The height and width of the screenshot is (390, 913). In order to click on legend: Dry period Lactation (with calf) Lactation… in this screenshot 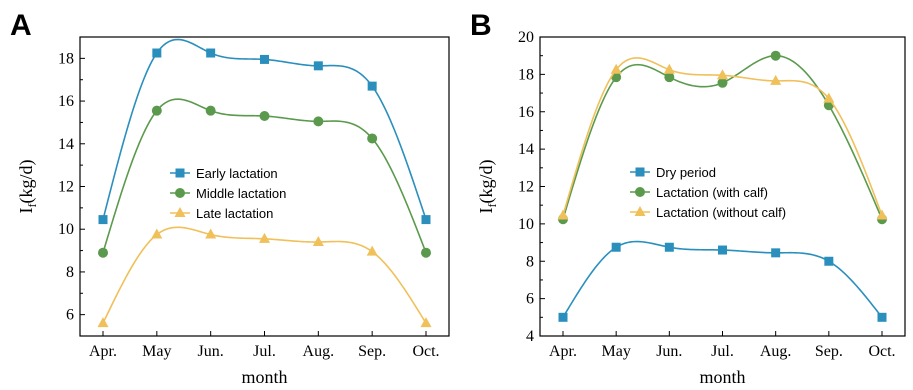, I will do `click(708, 192)`.